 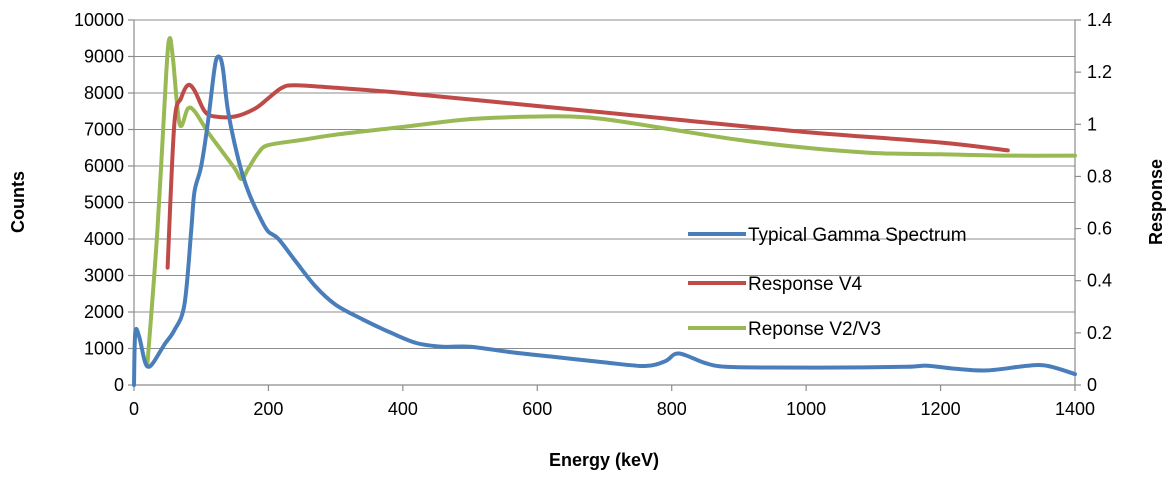 I want to click on x-tick-label: 0, so click(x=134, y=409).